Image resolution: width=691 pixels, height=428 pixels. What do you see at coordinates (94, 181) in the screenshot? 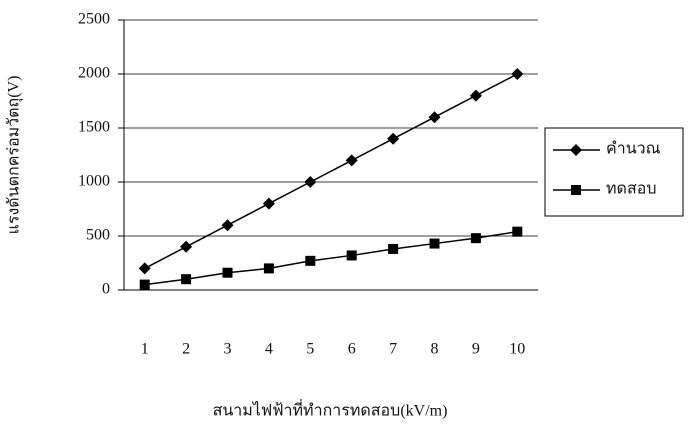
I see `y-tick-label: 1000` at bounding box center [94, 181].